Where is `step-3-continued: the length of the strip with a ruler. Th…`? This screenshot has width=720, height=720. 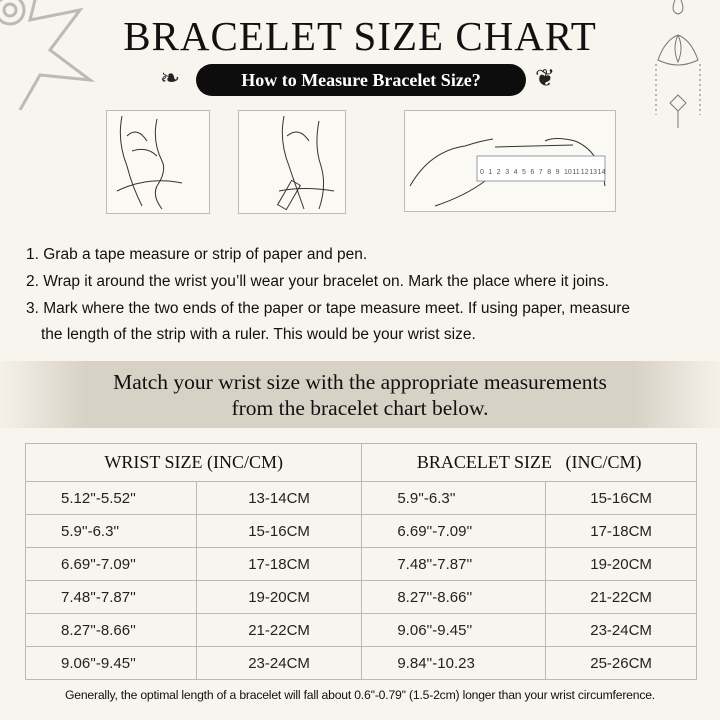 step-3-continued: the length of the strip with a ruler. Th… is located at coordinates (258, 334).